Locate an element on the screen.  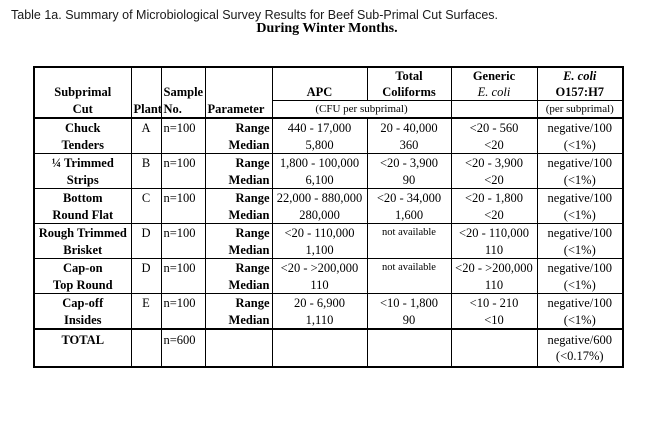
plant-cell: E is located at coordinates (146, 302).